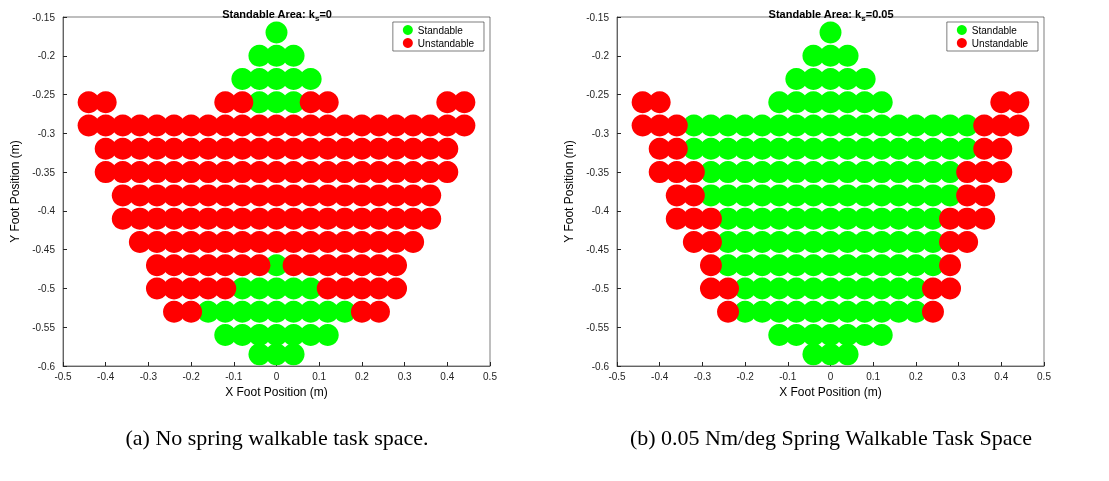  Describe the element at coordinates (277, 438) in the screenshot. I see `text: (a) No spring walkable task space.` at that location.